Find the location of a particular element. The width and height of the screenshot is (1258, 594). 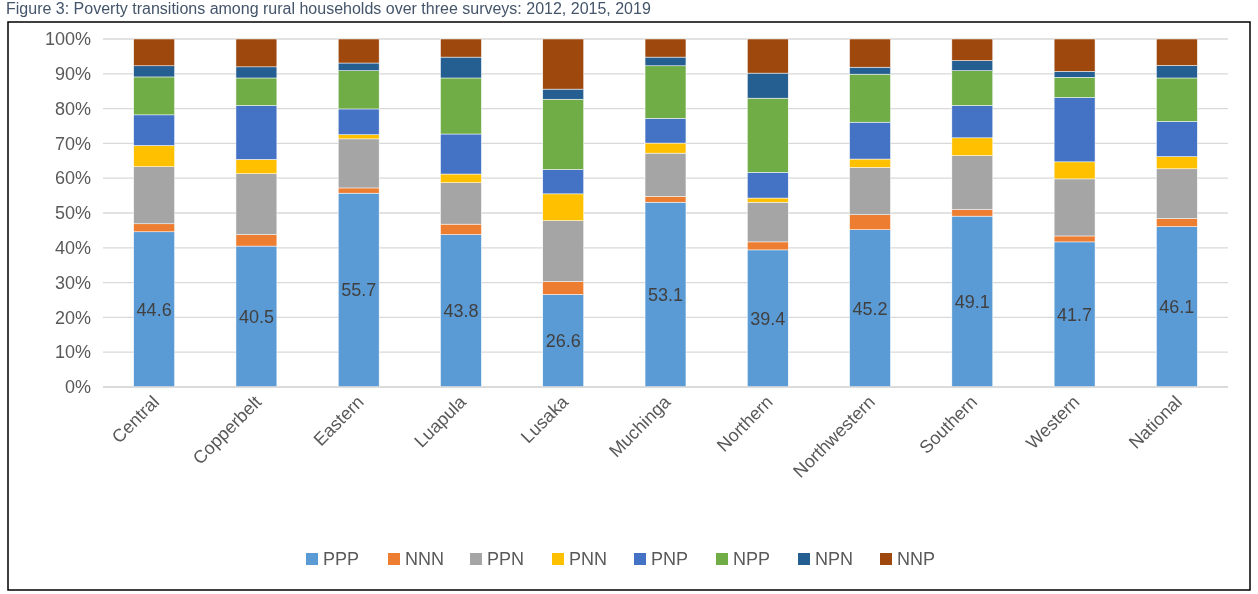

data-label: 41.7 is located at coordinates (1075, 314).